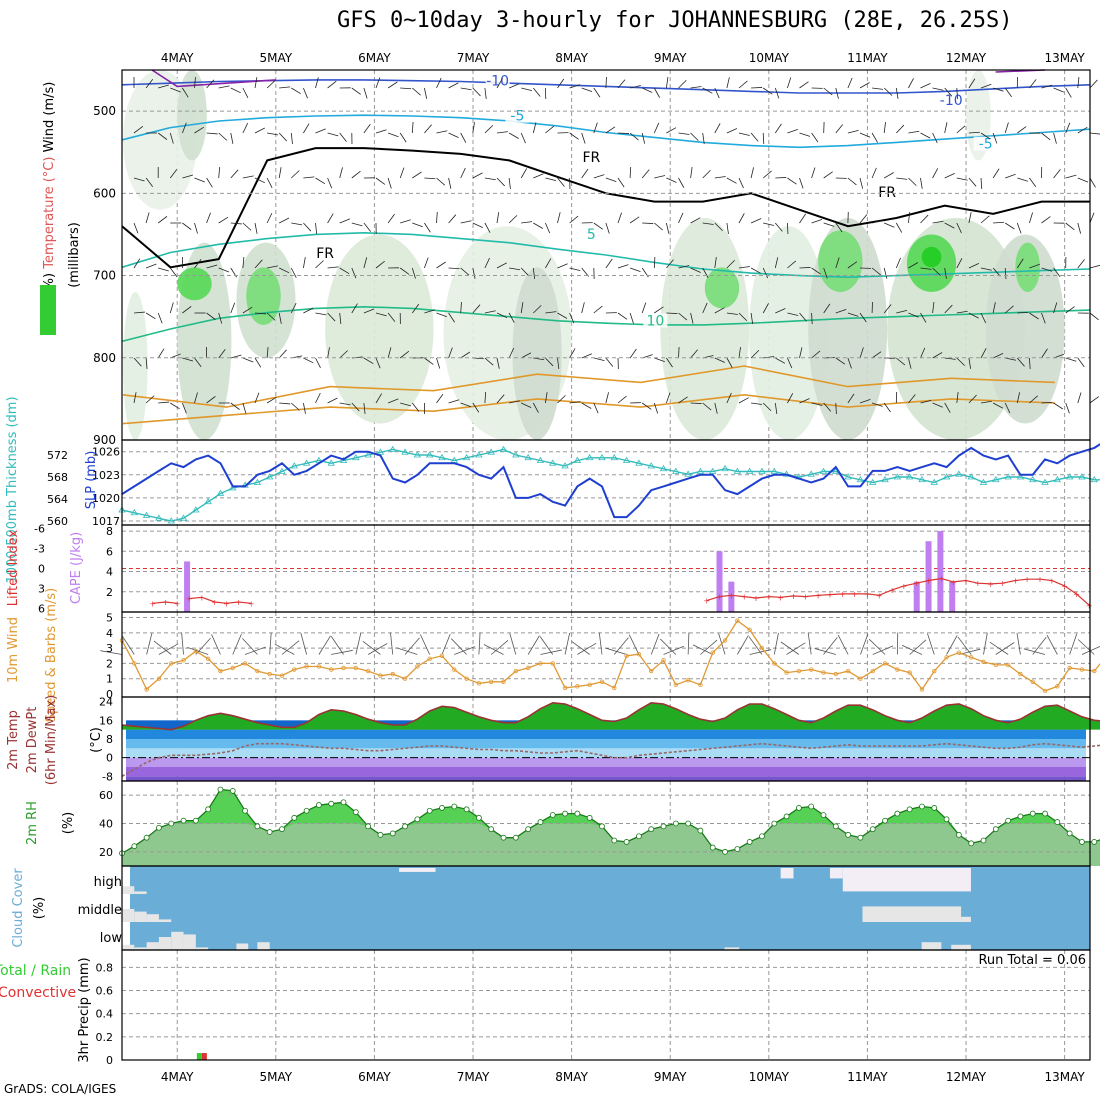  Describe the element at coordinates (867, 58) in the screenshot. I see `x-tick-top: 11MAY` at that location.